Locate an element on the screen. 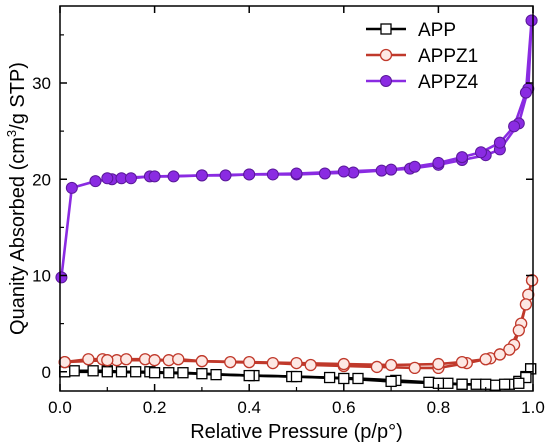 The image size is (550, 445). x-tick-label: 0.4 is located at coordinates (249, 407).